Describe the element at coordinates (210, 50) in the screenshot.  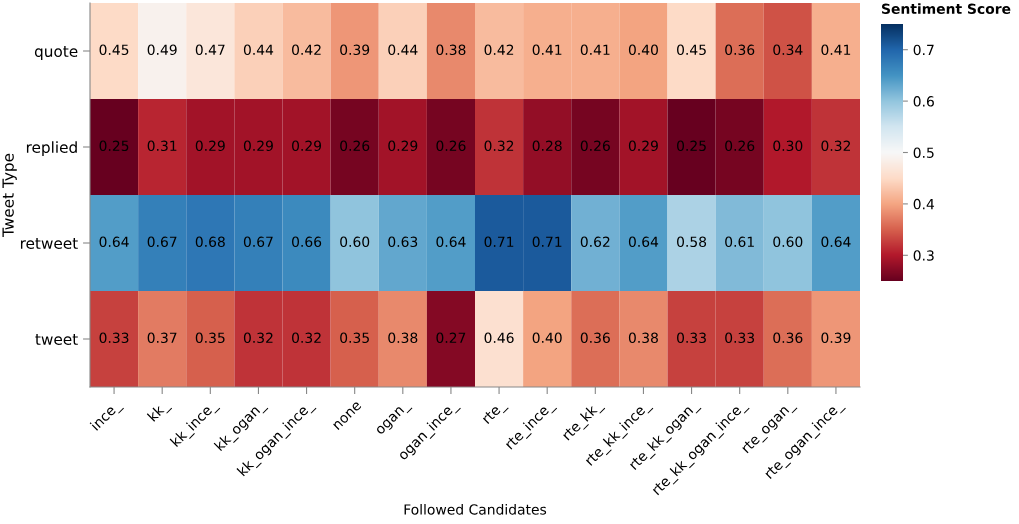
I see `data-label: 0.47` at that location.